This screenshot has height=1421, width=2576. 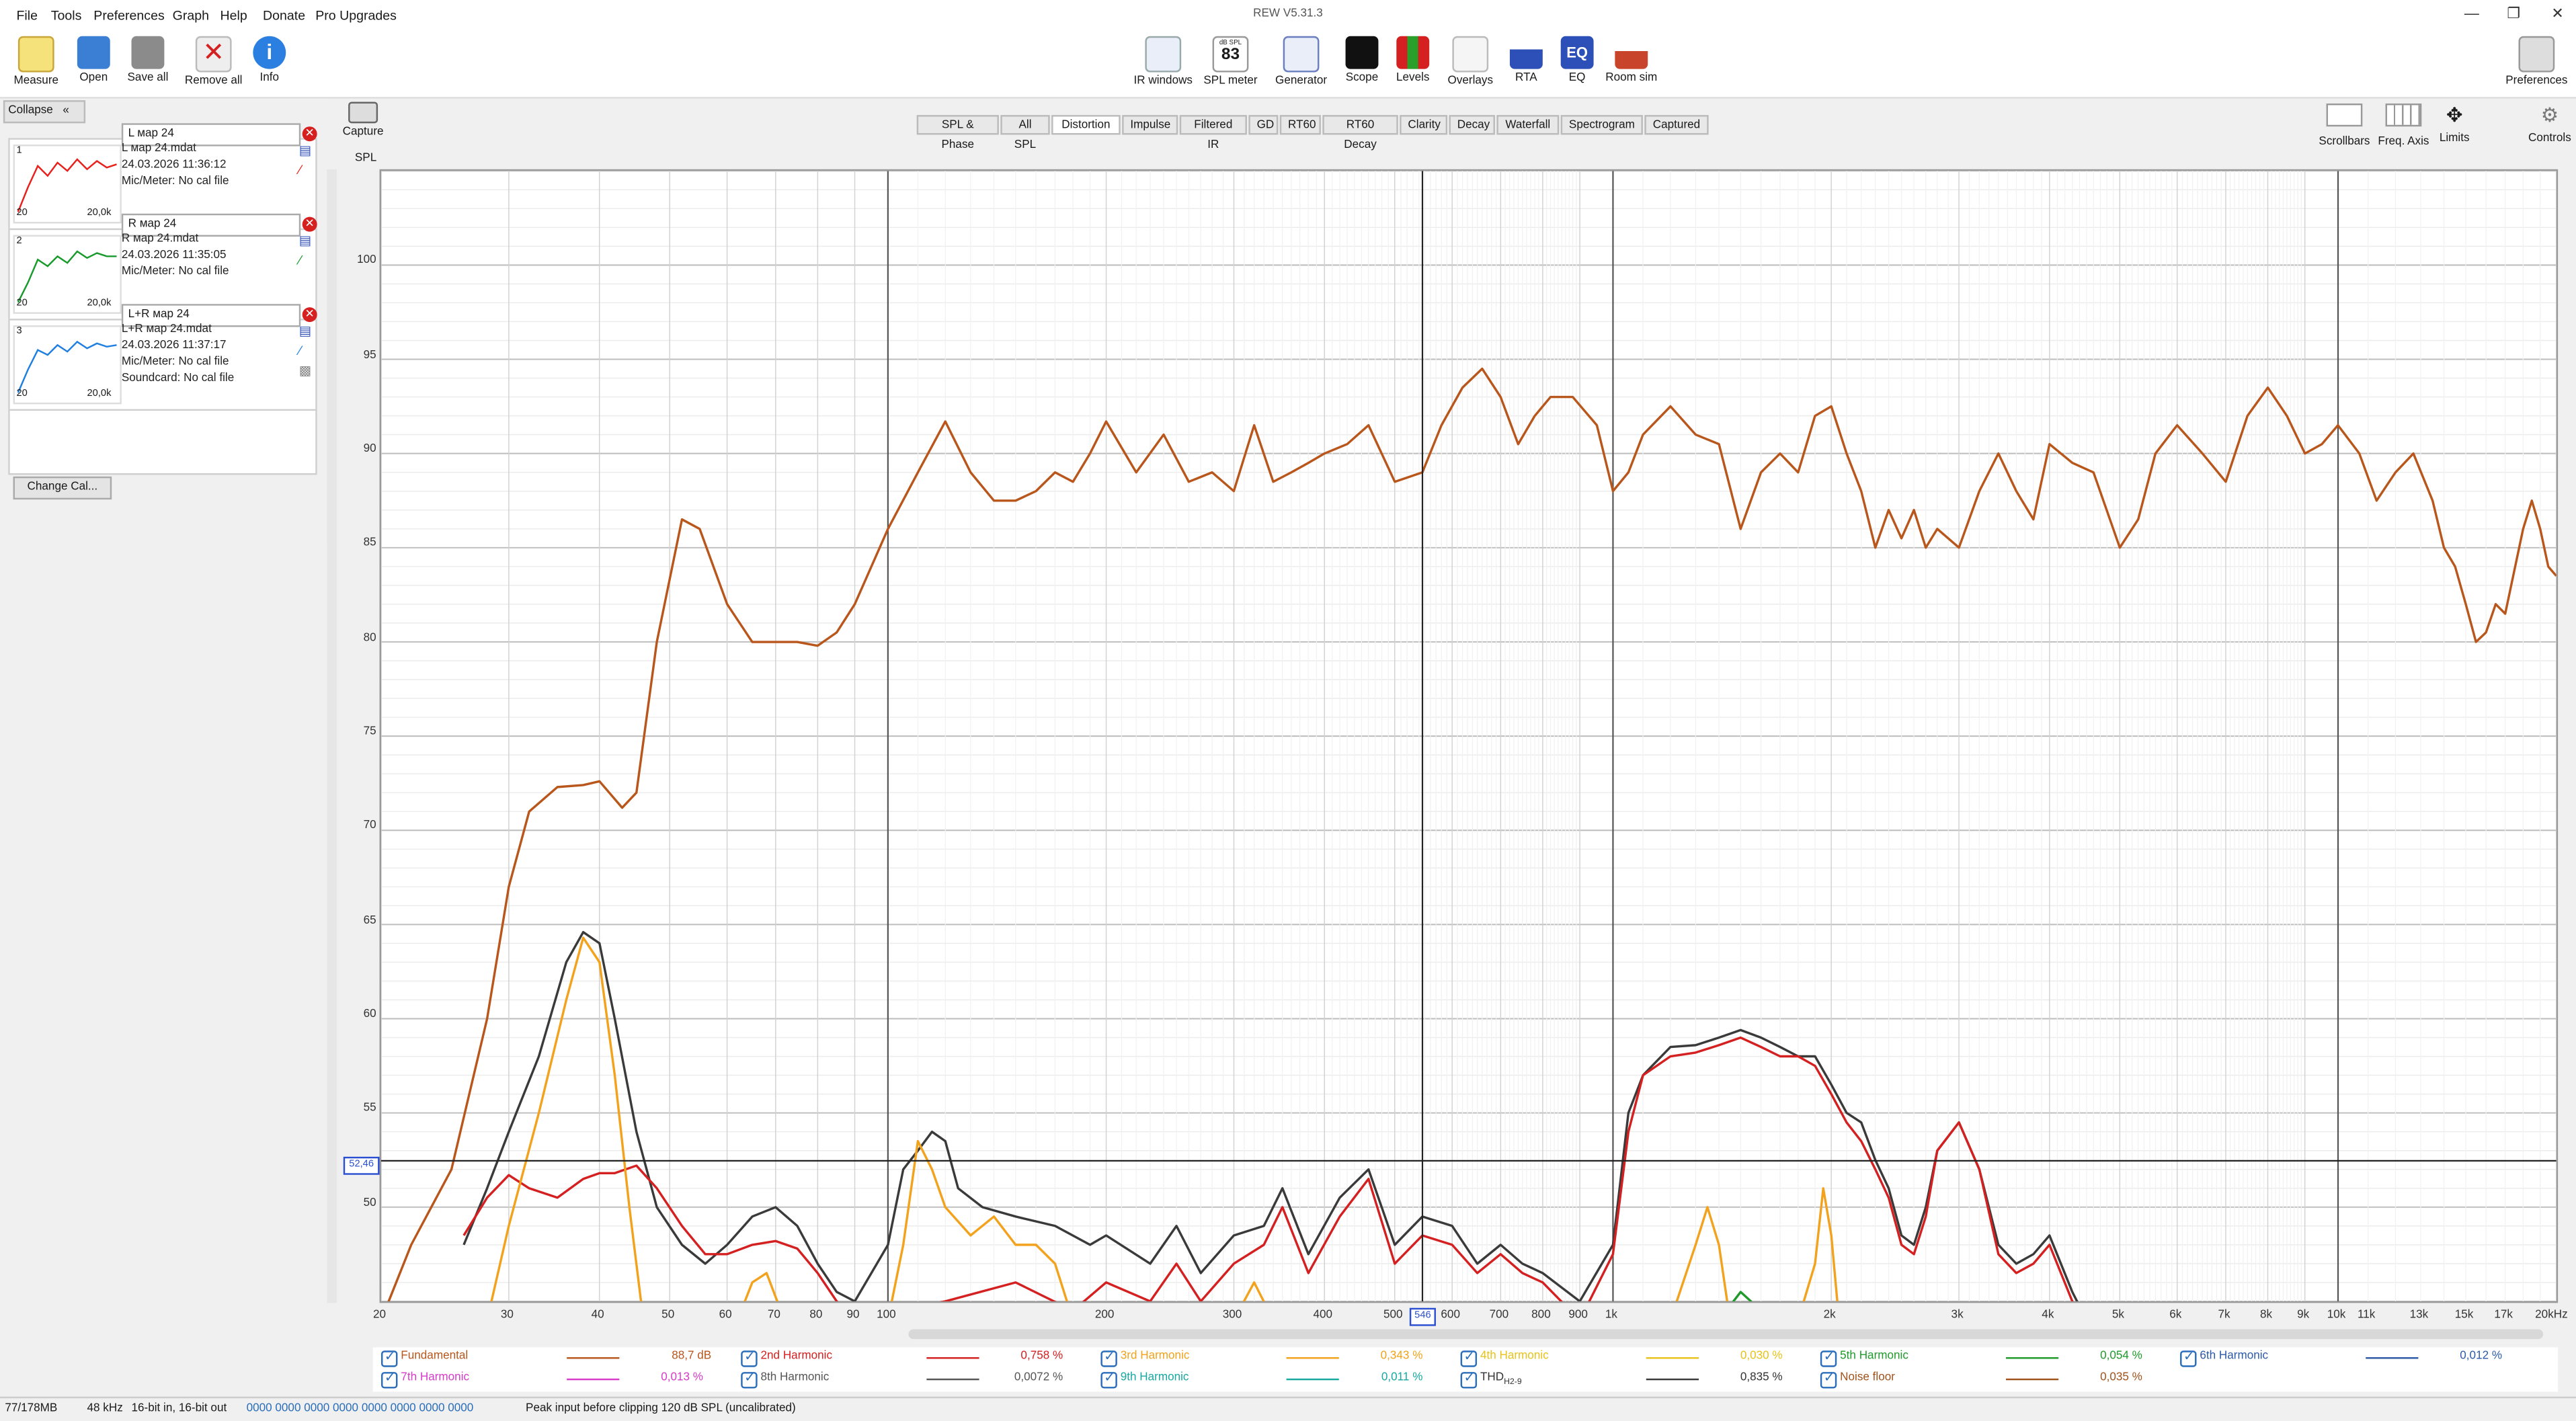 What do you see at coordinates (211, 315) in the screenshot?
I see `measurement-name-field: L+R мар 24` at bounding box center [211, 315].